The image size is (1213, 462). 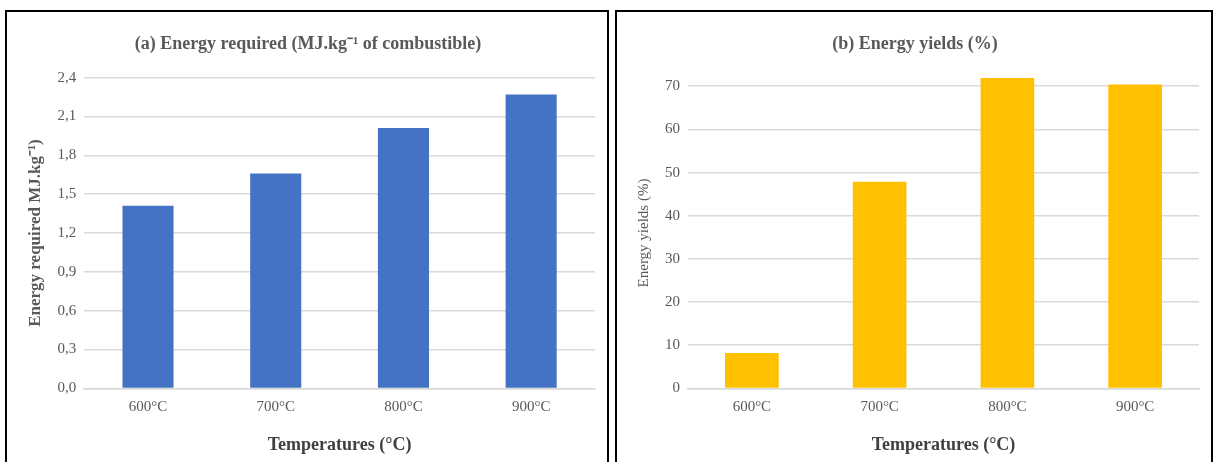 I want to click on y-tick-label: 0,0, so click(x=67, y=387).